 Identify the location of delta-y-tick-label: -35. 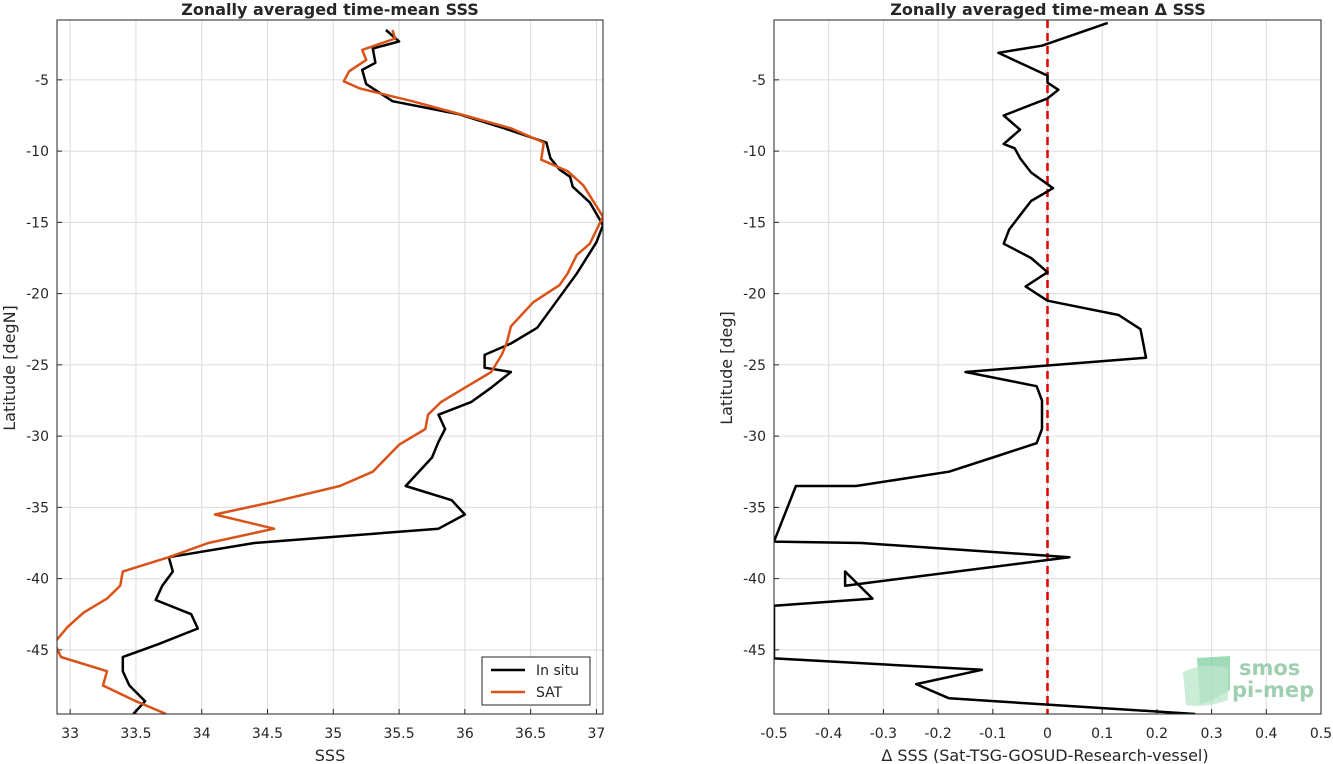
(754, 508).